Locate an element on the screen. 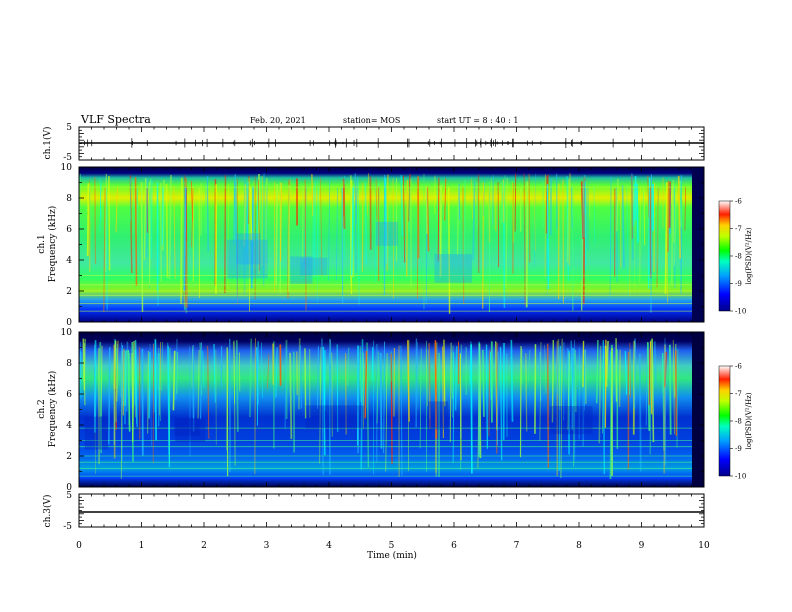  colorbar-tick-label: -9 is located at coordinates (738, 449).